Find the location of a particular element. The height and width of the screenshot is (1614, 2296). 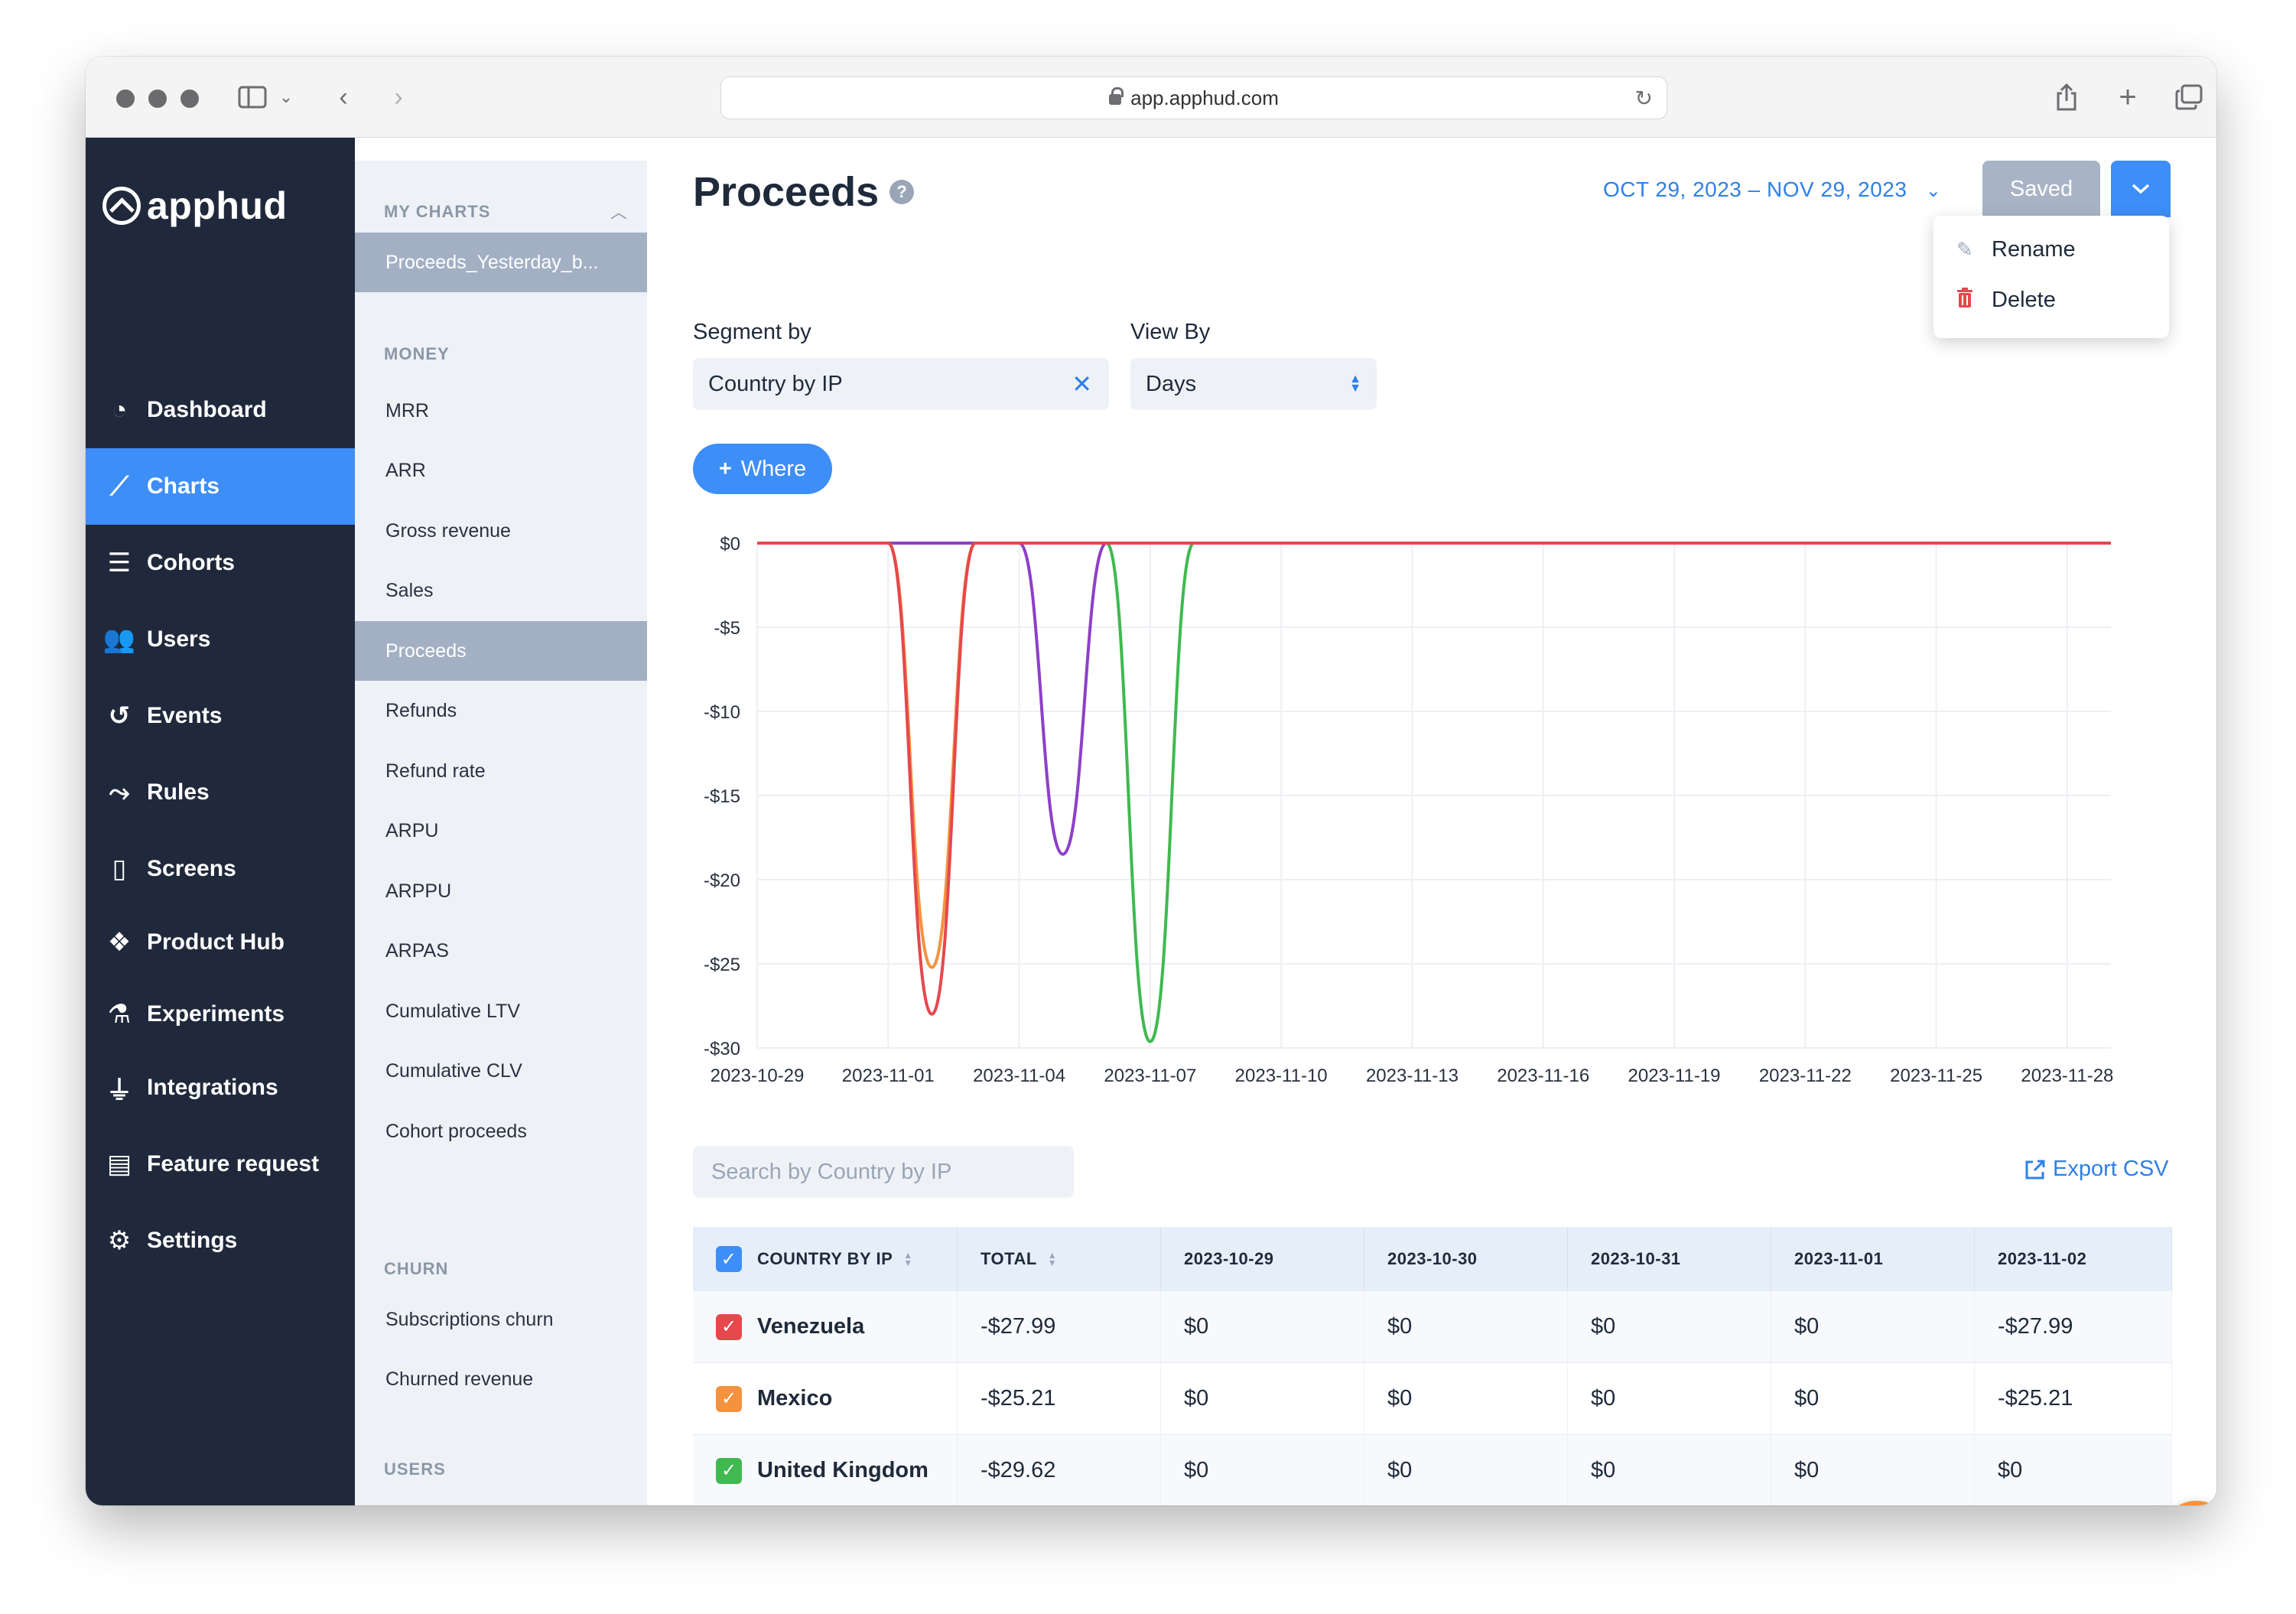

chevron-down-icon is located at coordinates (2141, 189).